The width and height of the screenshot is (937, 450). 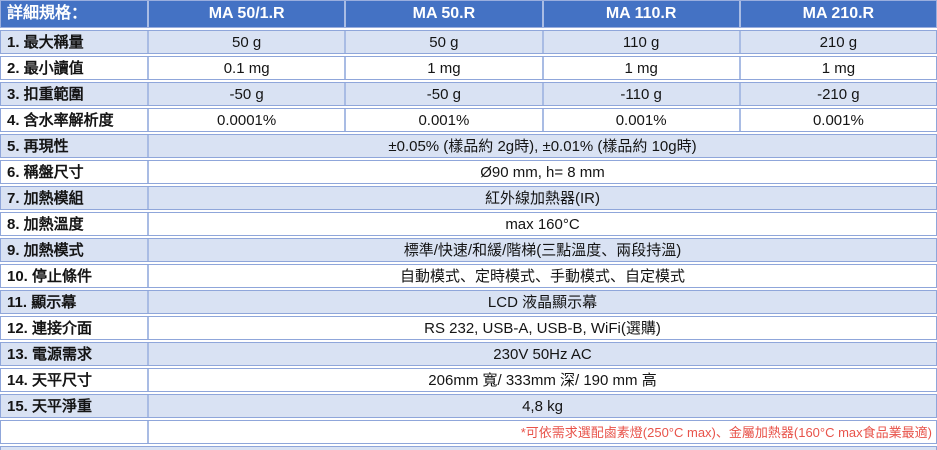 What do you see at coordinates (468, 302) in the screenshot?
I see `table-row: 11. 顯示幕 LCD 液晶顯示幕` at bounding box center [468, 302].